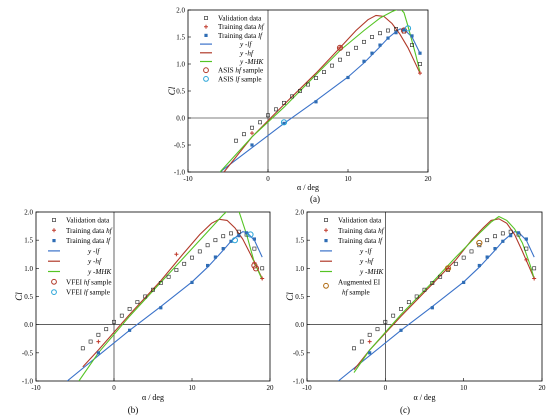  I want to click on x-tick-label: 10, so click(349, 179).